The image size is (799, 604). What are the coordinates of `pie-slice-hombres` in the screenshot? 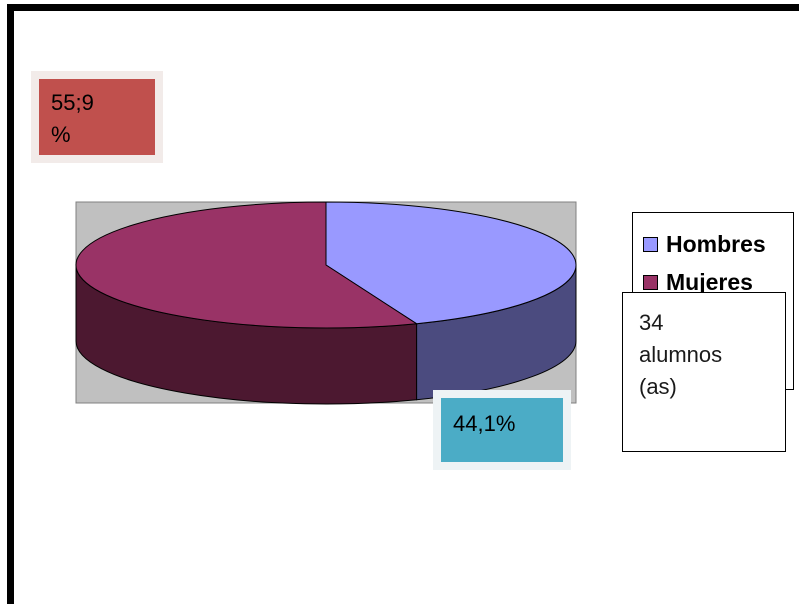 It's located at (451, 263).